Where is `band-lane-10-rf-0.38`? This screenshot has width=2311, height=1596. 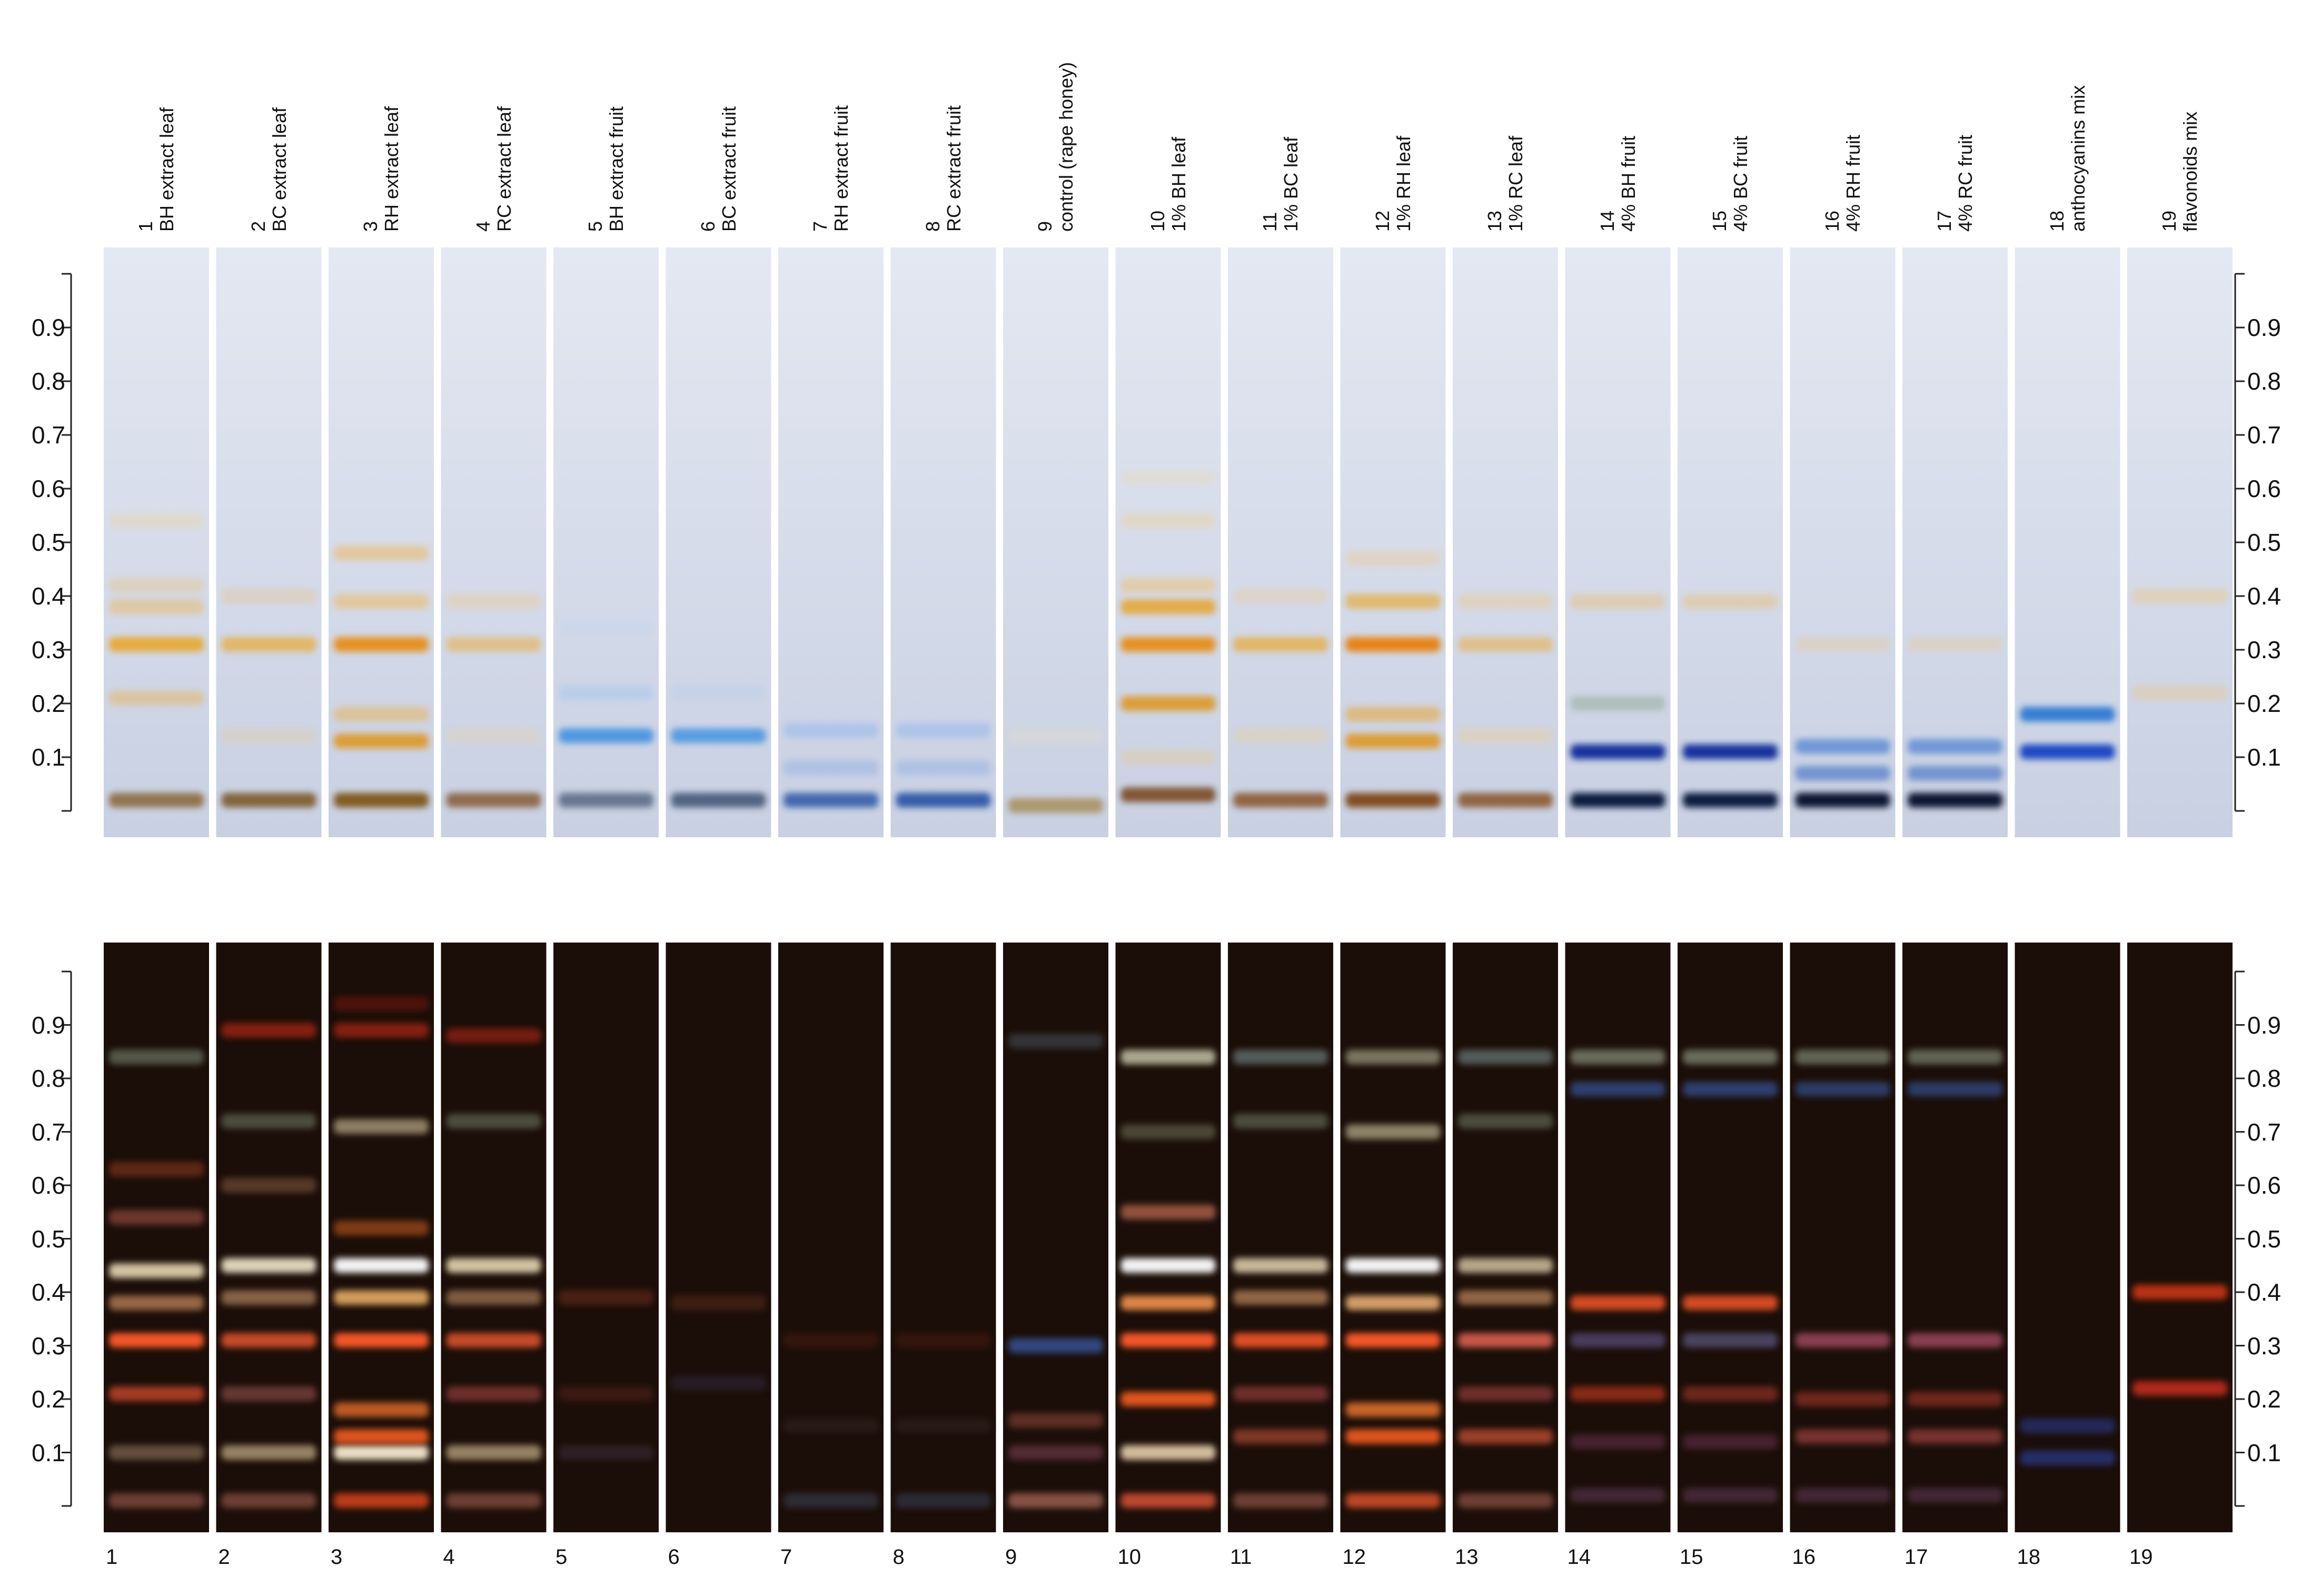 band-lane-10-rf-0.38 is located at coordinates (1168, 1303).